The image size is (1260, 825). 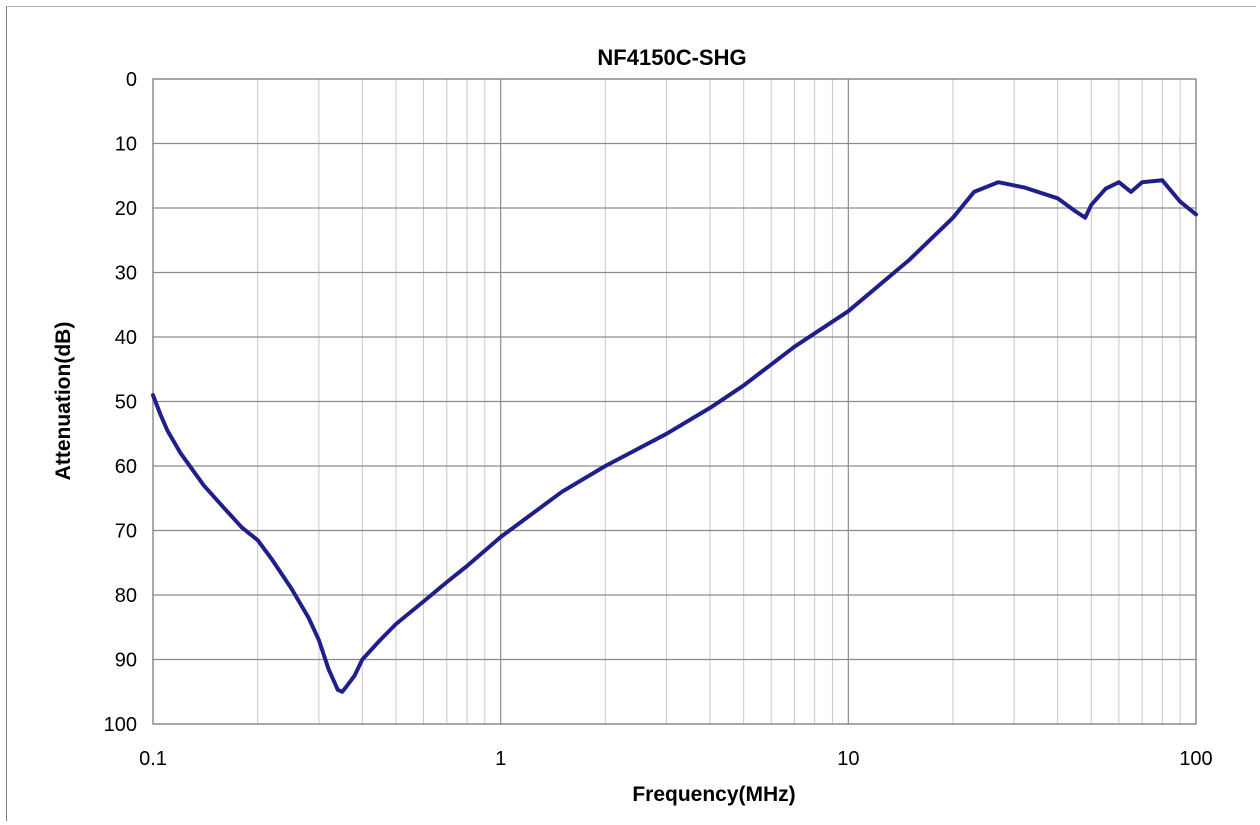 What do you see at coordinates (126, 274) in the screenshot?
I see `y-tick-label: 30` at bounding box center [126, 274].